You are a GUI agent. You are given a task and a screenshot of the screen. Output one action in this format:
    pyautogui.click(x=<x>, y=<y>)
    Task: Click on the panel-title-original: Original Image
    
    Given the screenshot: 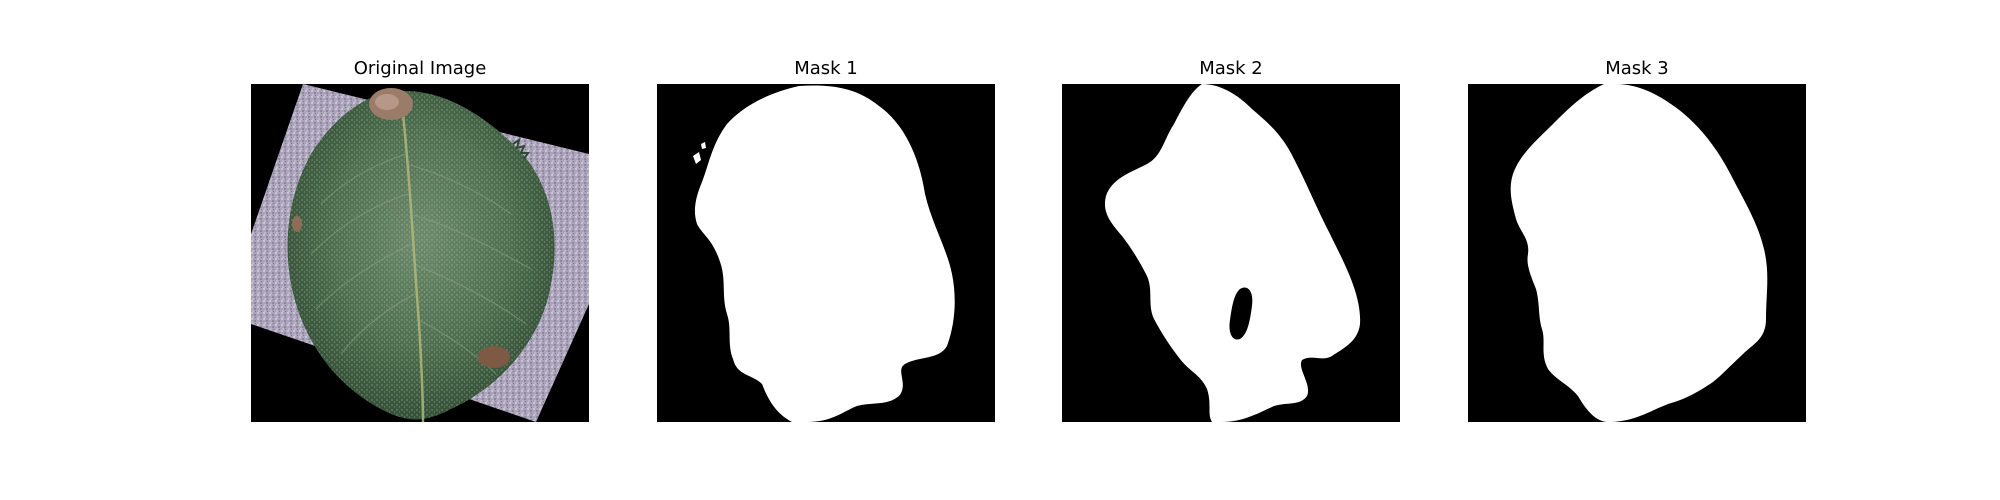 What is the action you would take?
    pyautogui.click(x=420, y=68)
    